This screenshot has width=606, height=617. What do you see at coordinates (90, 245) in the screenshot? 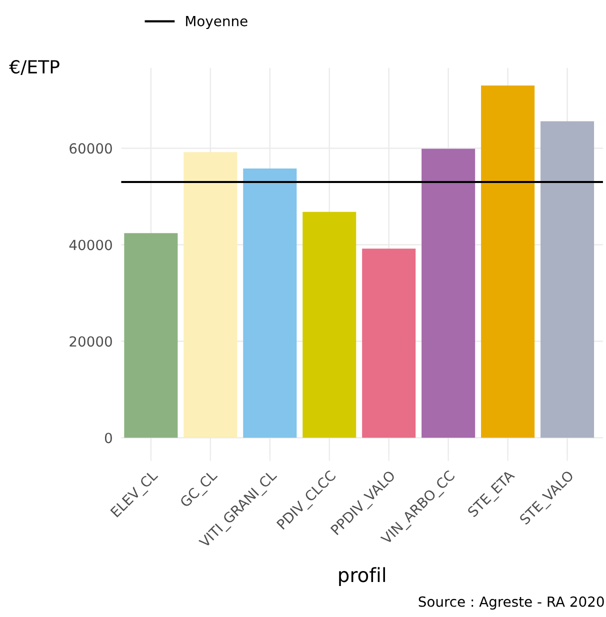
I see `y-tick-label: 40000` at bounding box center [90, 245].